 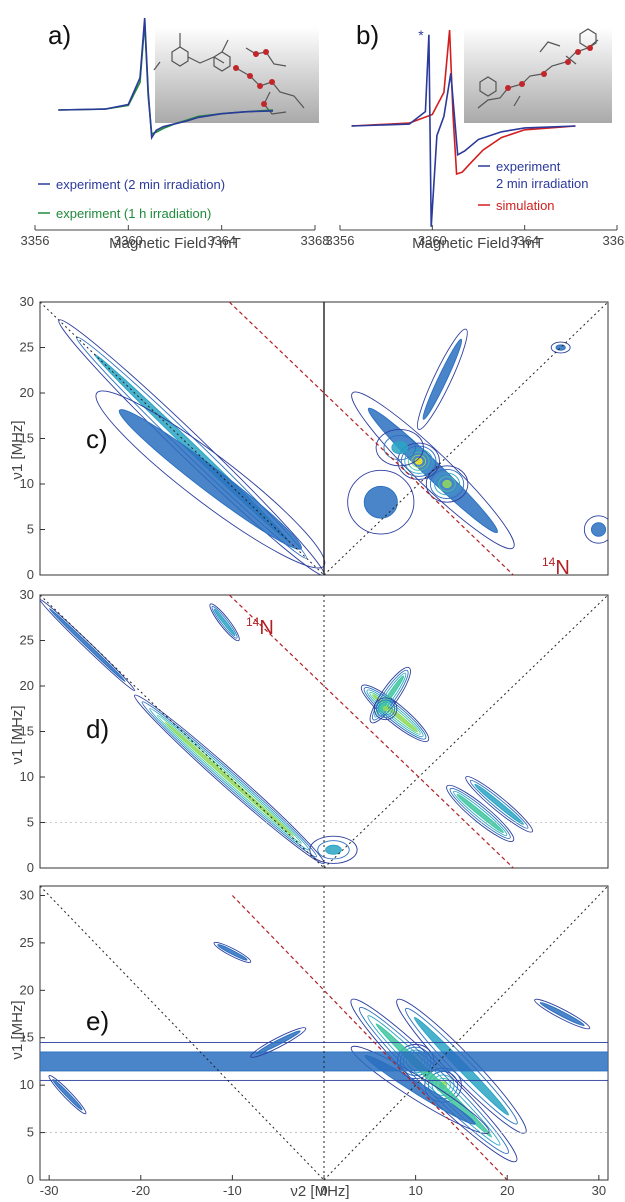 I want to click on x-tick-label-a-1: 3360, so click(x=128, y=240).